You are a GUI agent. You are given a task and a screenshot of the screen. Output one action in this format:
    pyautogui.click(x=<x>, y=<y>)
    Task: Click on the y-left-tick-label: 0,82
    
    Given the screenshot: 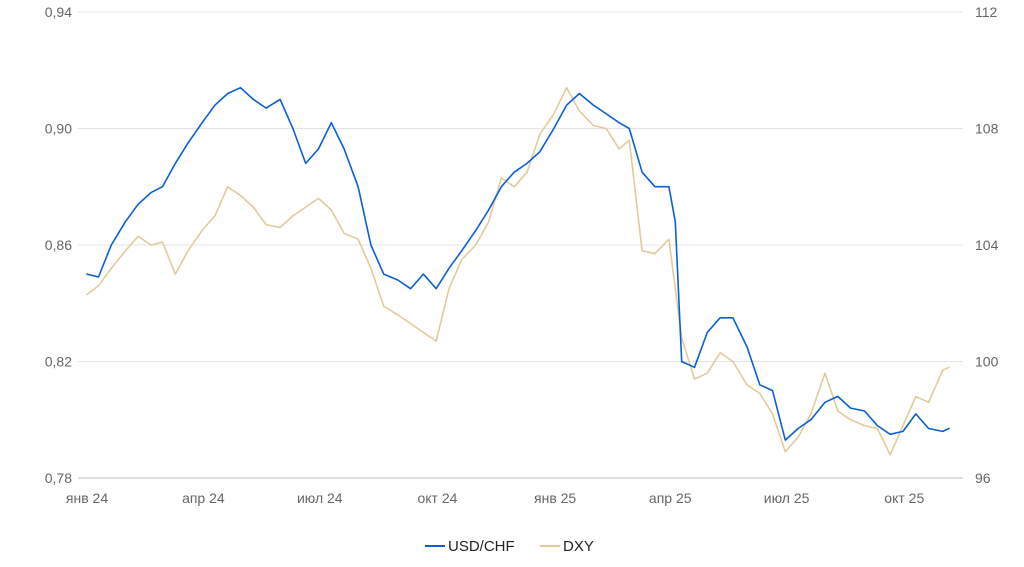 What is the action you would take?
    pyautogui.click(x=58, y=362)
    